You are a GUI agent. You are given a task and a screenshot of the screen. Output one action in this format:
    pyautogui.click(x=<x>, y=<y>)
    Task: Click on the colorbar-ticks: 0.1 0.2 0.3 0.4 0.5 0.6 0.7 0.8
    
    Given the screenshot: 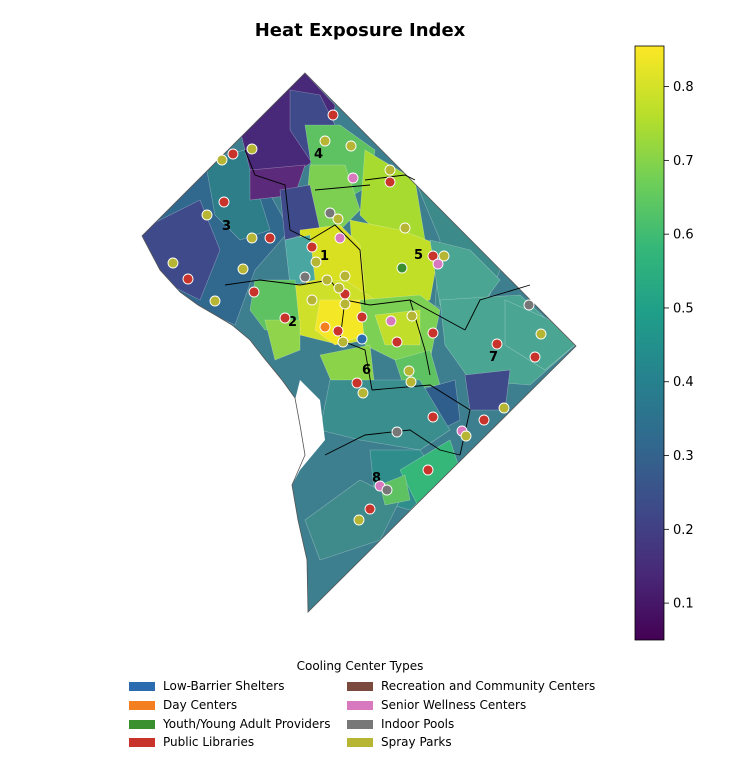 What is the action you would take?
    pyautogui.click(x=679, y=346)
    